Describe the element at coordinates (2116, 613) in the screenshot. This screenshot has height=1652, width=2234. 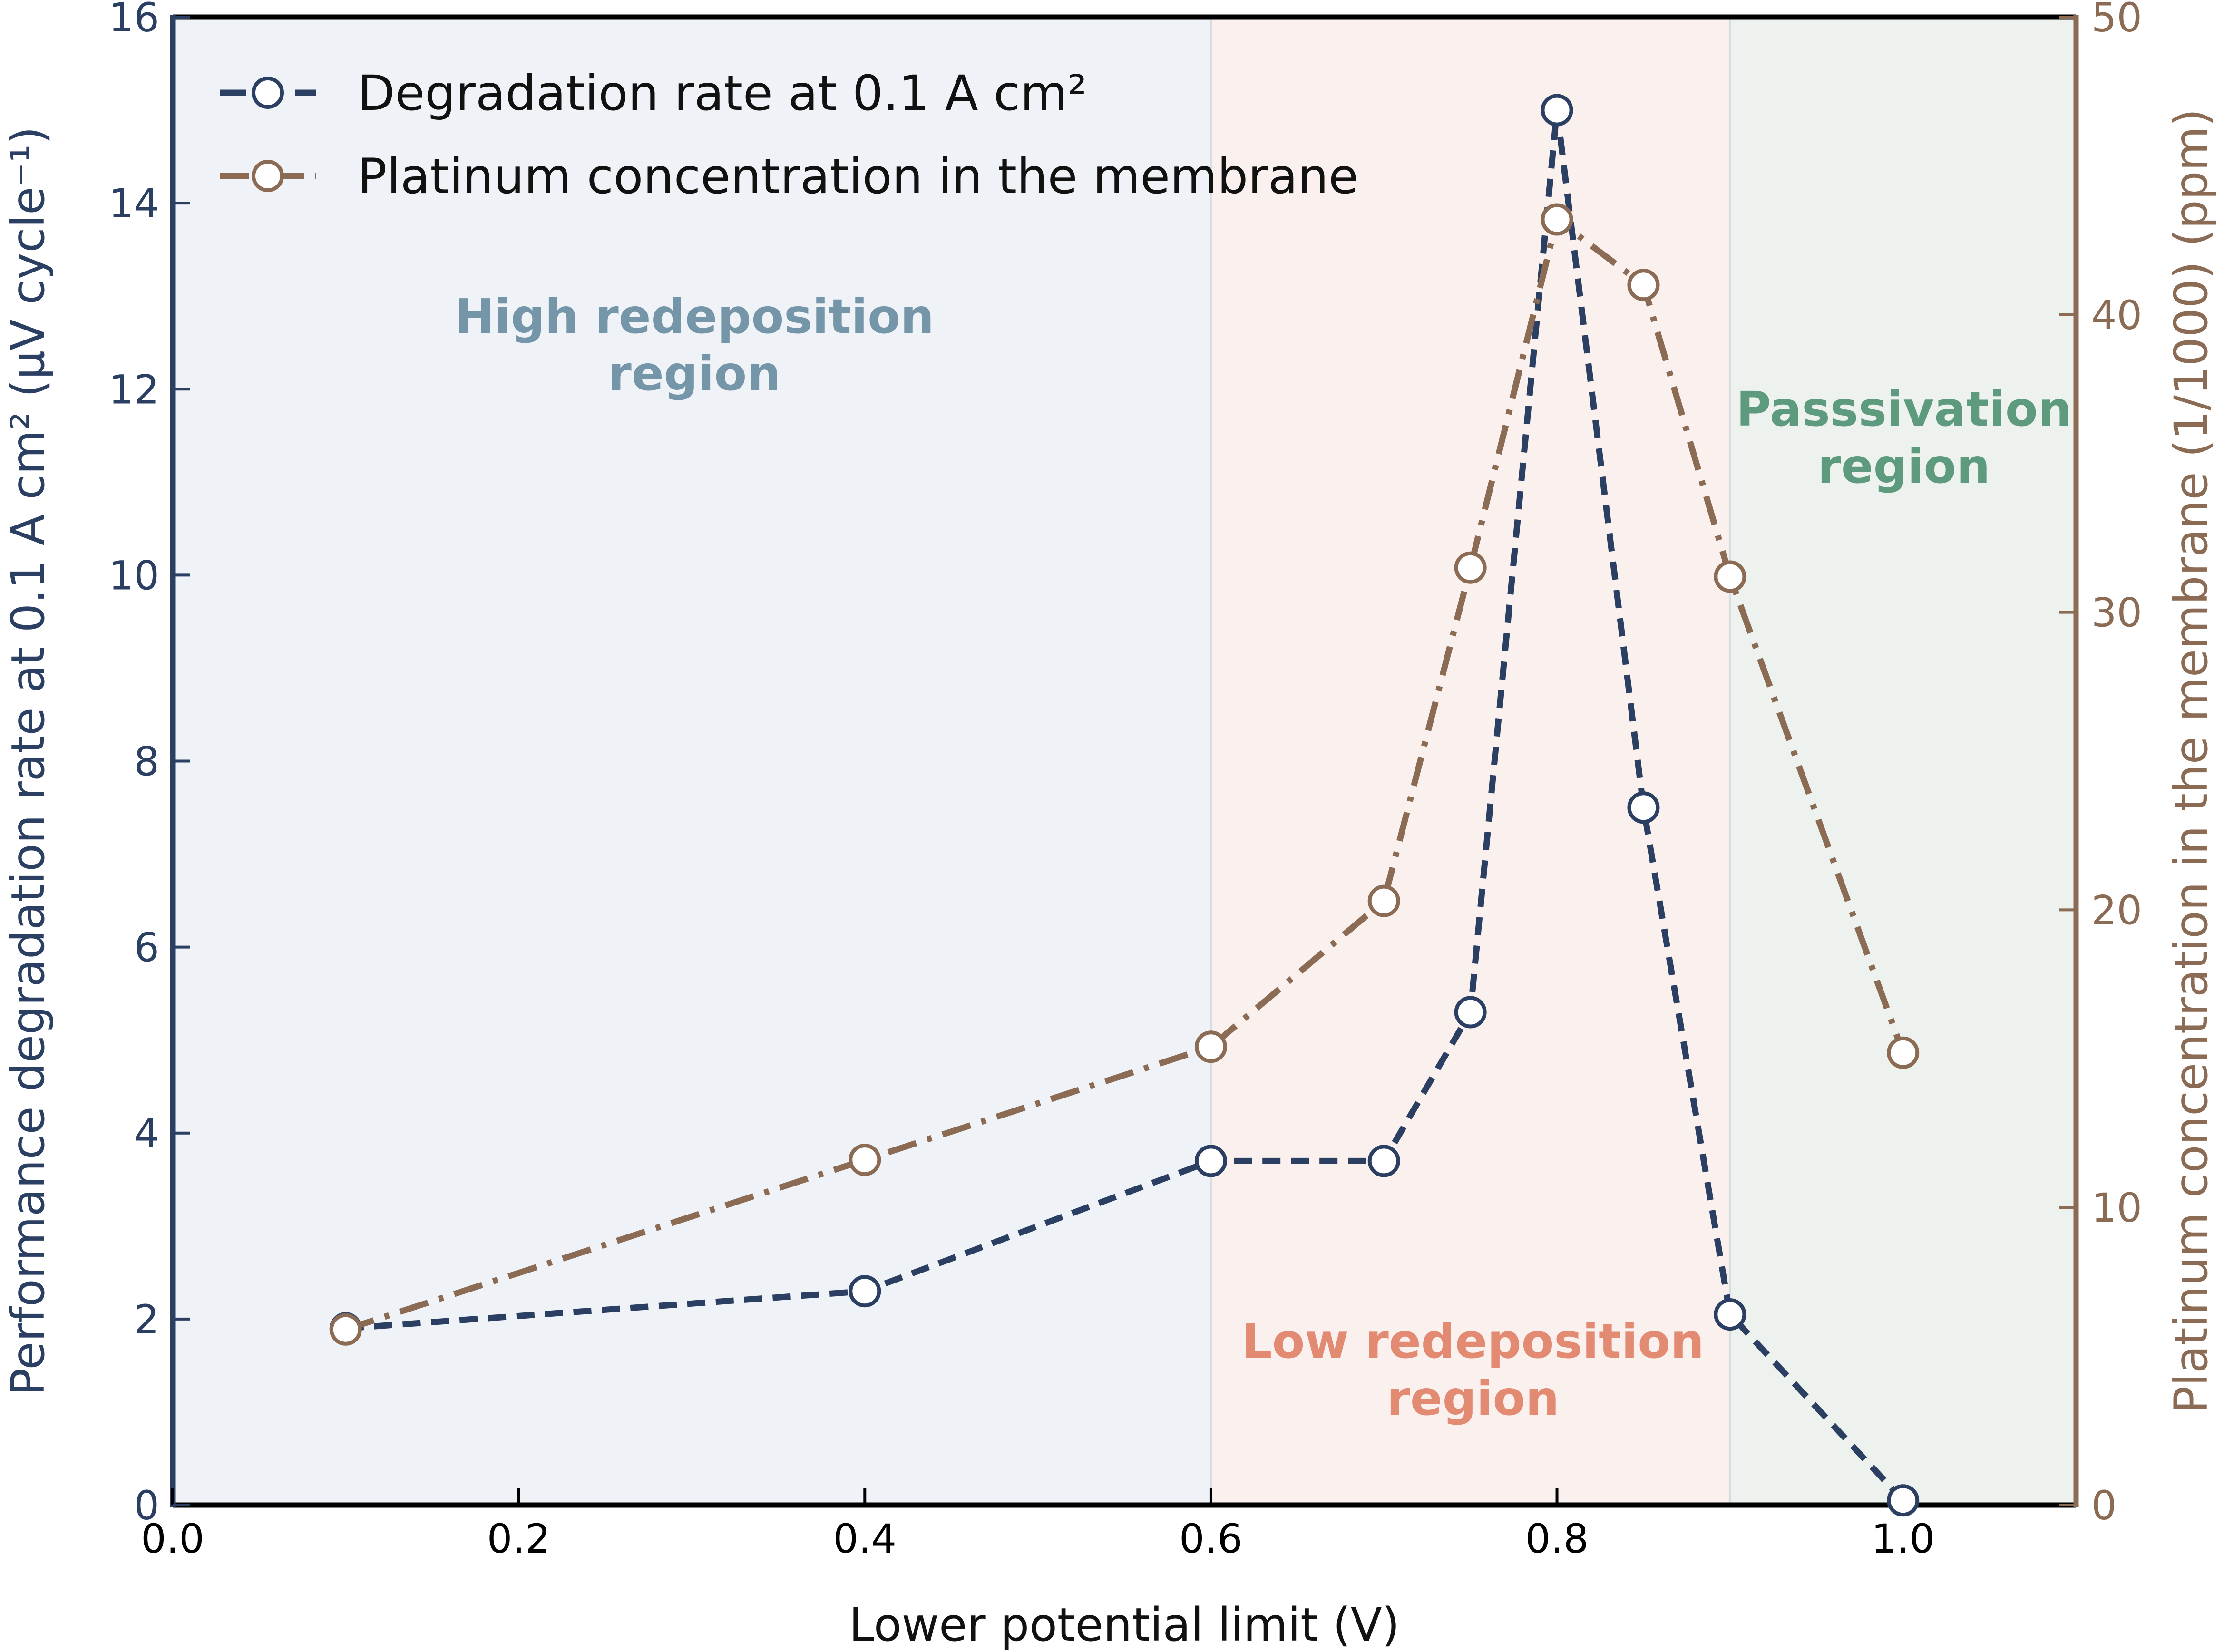
I see `right-y-tick-label: 30` at that location.